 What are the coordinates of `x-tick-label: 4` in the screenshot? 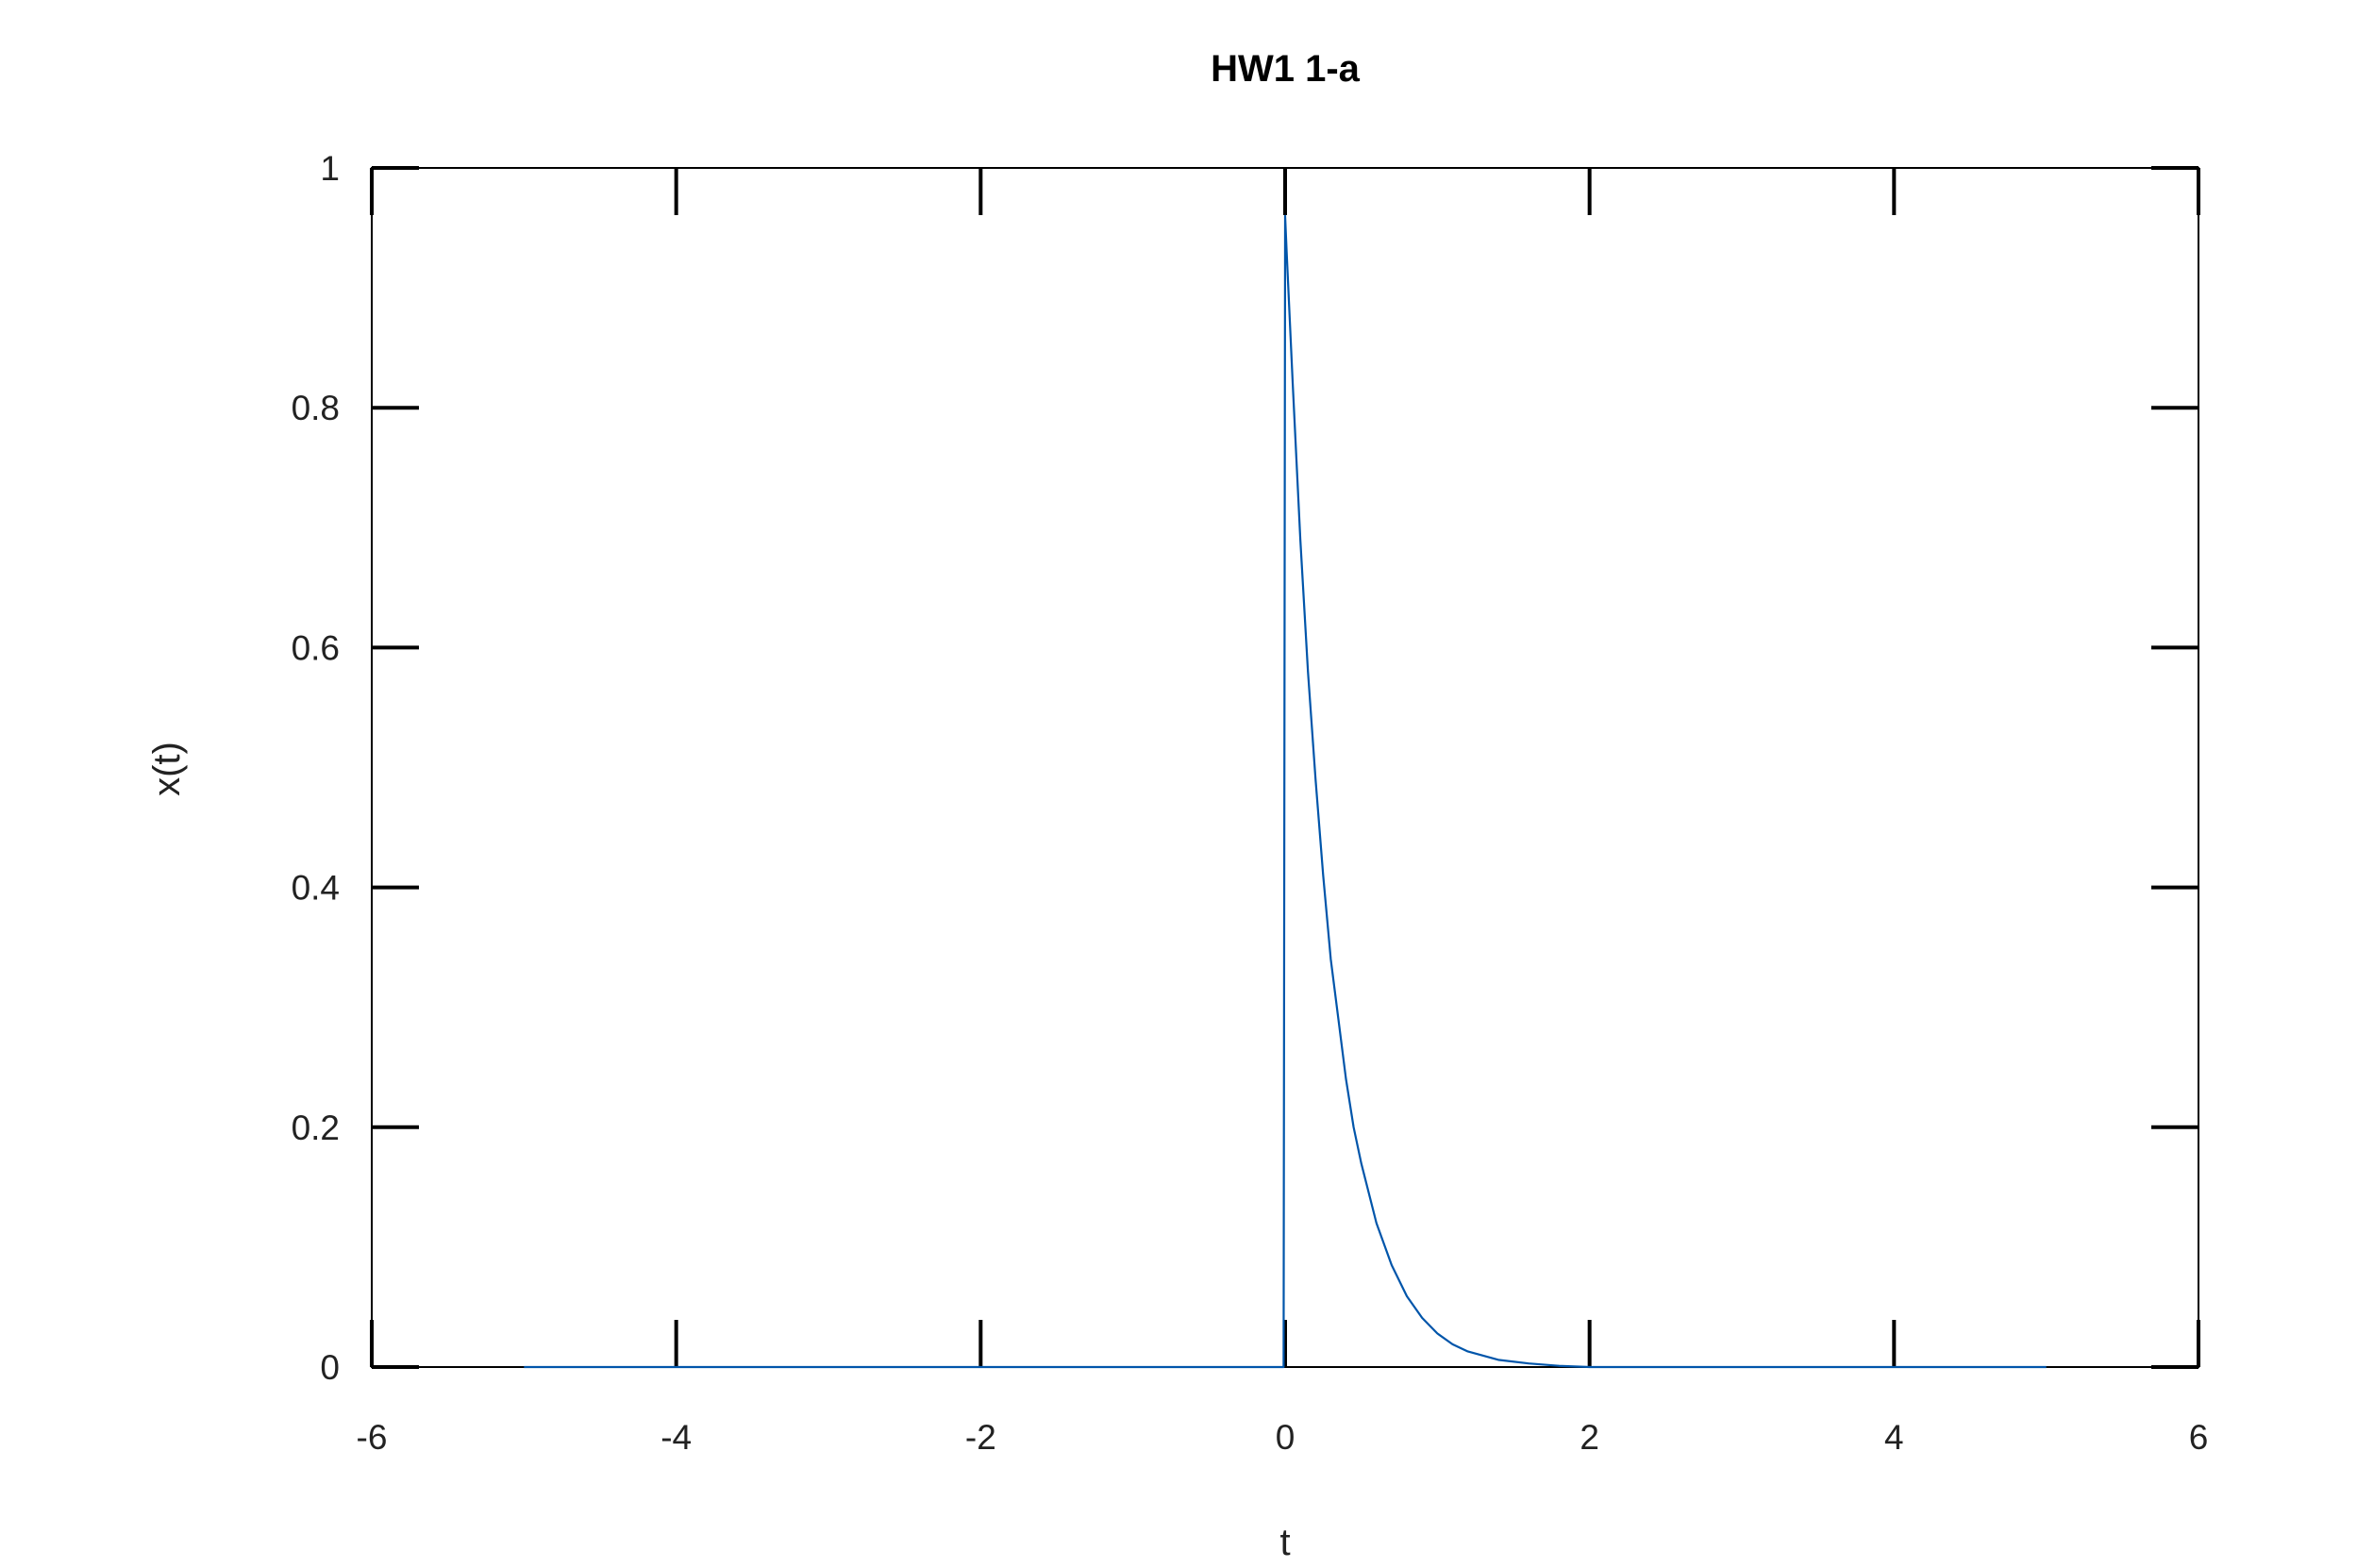 It's located at (1894, 1437).